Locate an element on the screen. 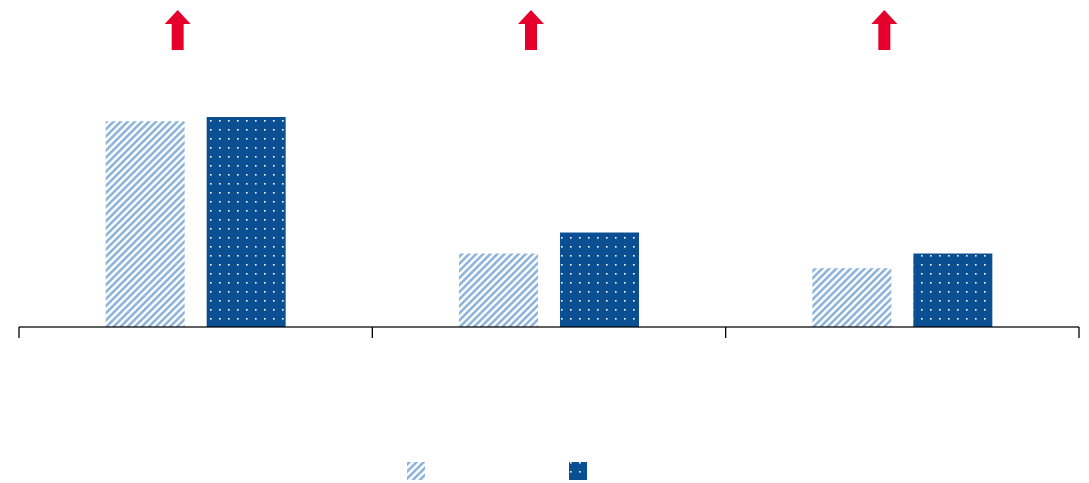 This screenshot has height=483, width=1089. x-axis is located at coordinates (549, 332).